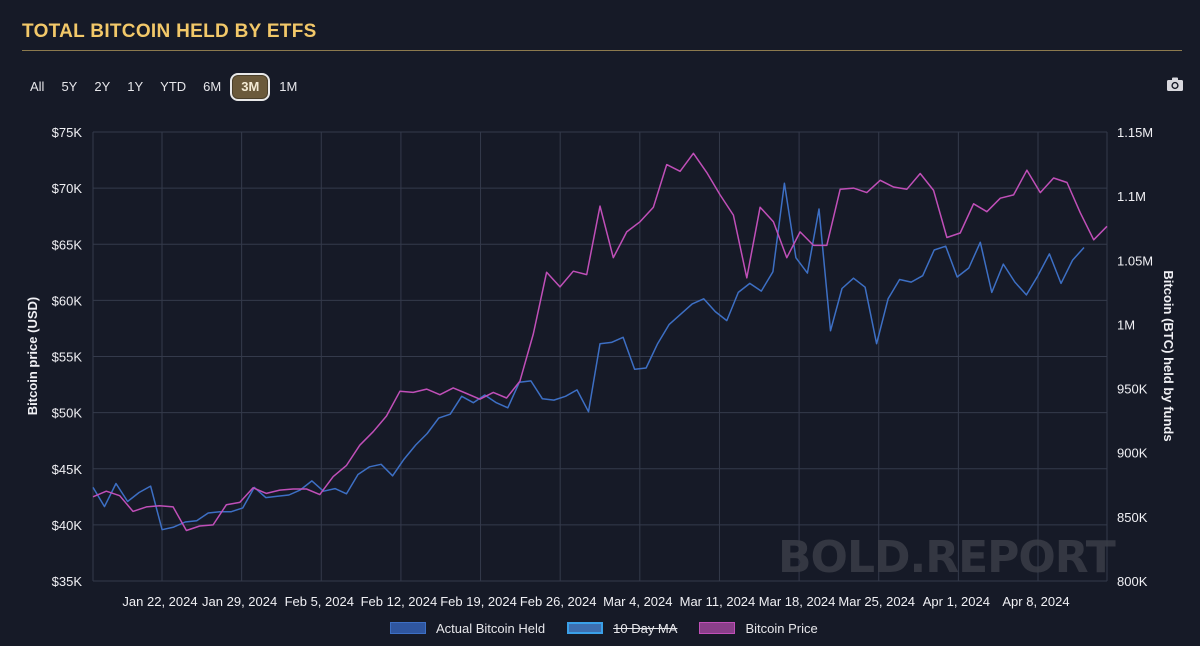 The image size is (1200, 646). What do you see at coordinates (67, 525) in the screenshot?
I see `left-tick-label: $40K` at bounding box center [67, 525].